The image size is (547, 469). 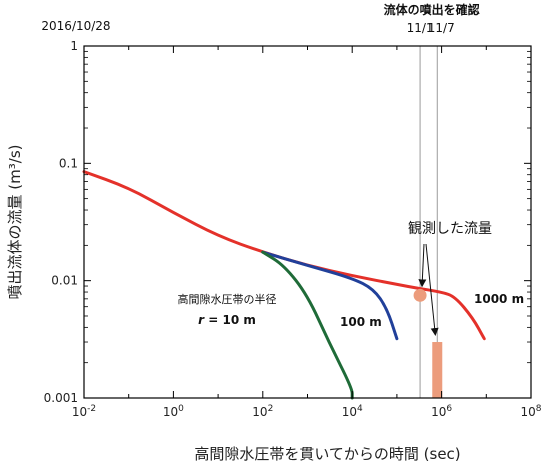 What do you see at coordinates (432, 9) in the screenshot?
I see `event-header: 流体の噴出を確認` at bounding box center [432, 9].